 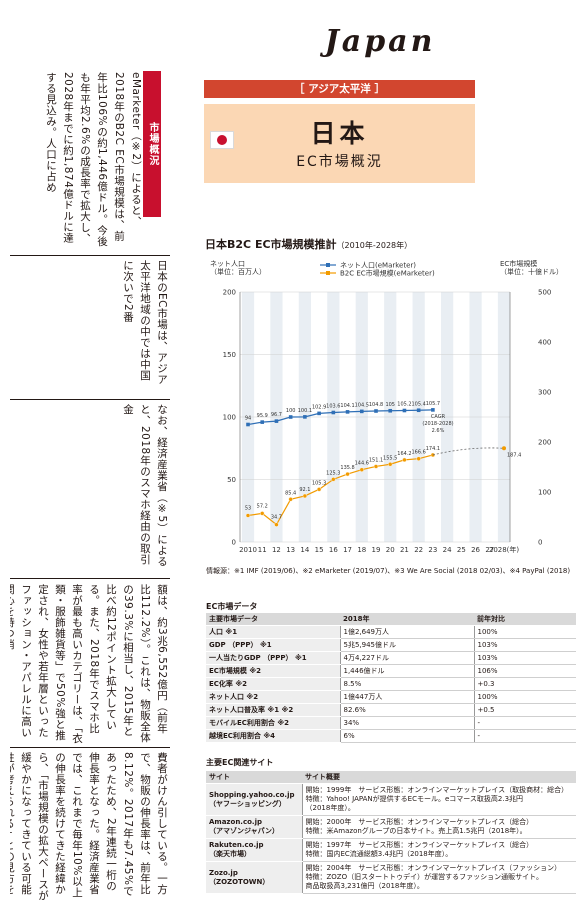 What do you see at coordinates (378, 266) in the screenshot?
I see `legend-label: ネット人口(eMarketer)` at bounding box center [378, 266].